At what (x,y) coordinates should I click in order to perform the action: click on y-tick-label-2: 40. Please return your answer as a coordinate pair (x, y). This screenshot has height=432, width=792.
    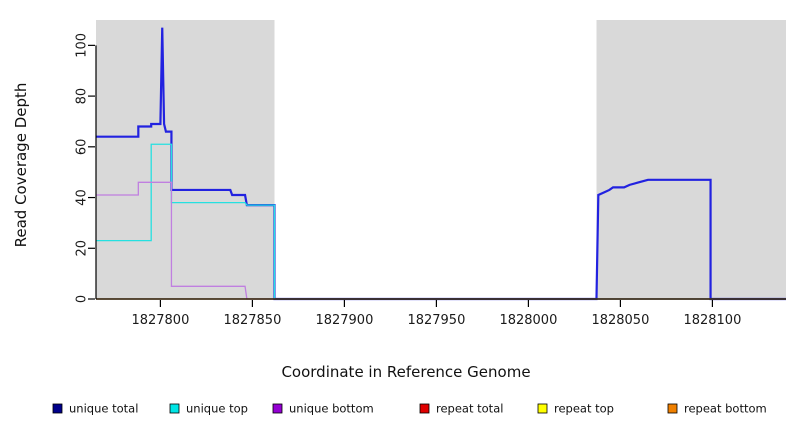
    Looking at the image, I should click on (82, 197).